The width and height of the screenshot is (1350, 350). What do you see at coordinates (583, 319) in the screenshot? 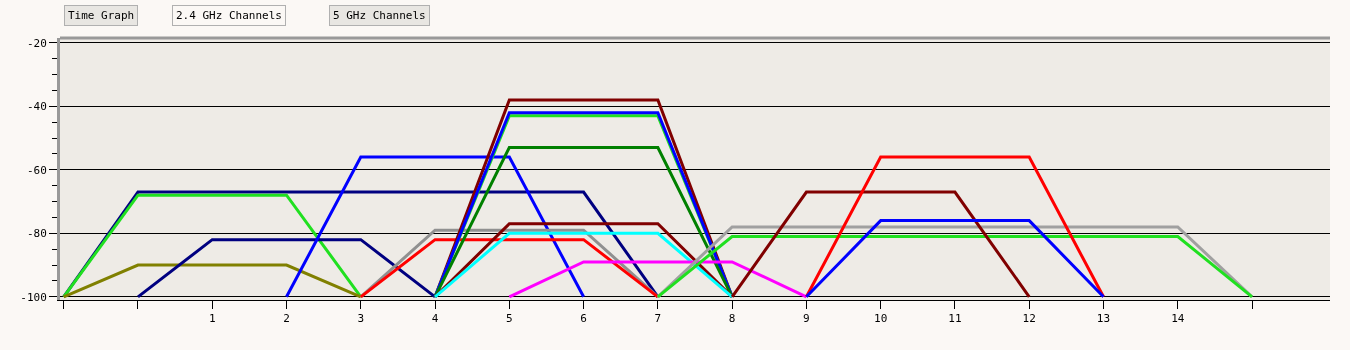
I see `x-tick-label: 6` at bounding box center [583, 319].